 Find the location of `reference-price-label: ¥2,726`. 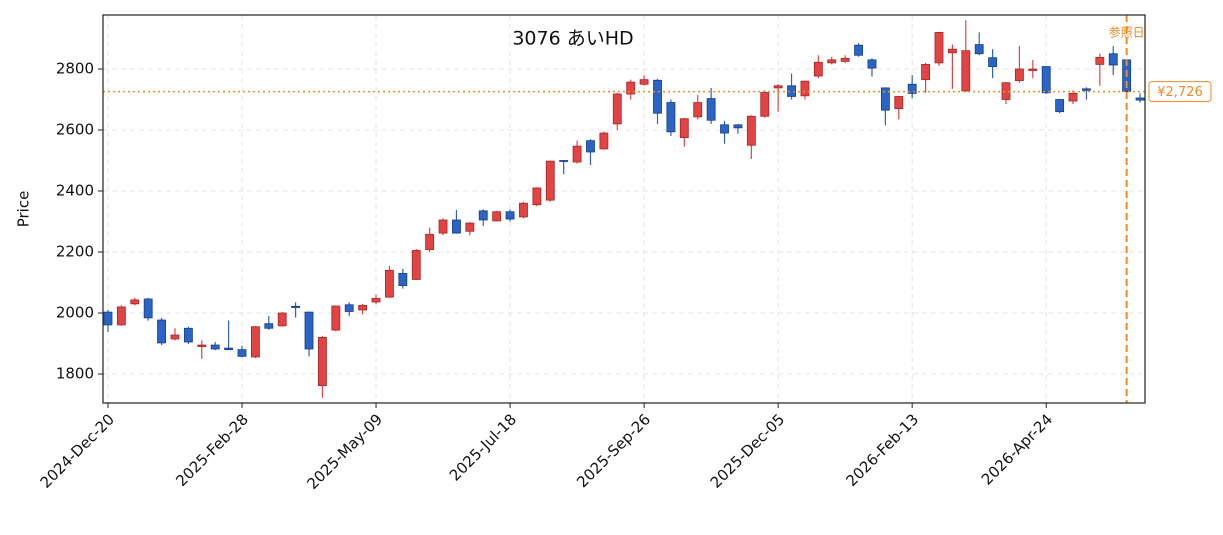

reference-price-label: ¥2,726 is located at coordinates (1180, 92).